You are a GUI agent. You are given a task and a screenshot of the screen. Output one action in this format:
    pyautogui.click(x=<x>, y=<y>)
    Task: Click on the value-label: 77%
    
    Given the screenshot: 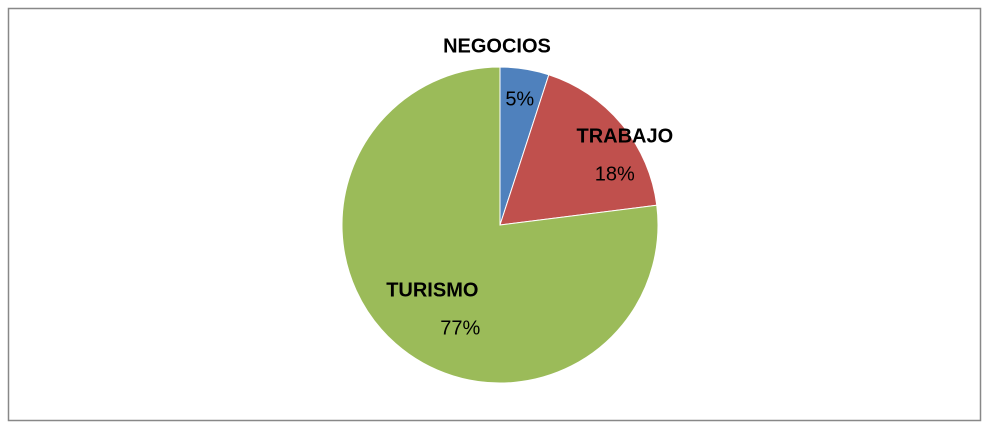 What is the action you would take?
    pyautogui.click(x=460, y=328)
    